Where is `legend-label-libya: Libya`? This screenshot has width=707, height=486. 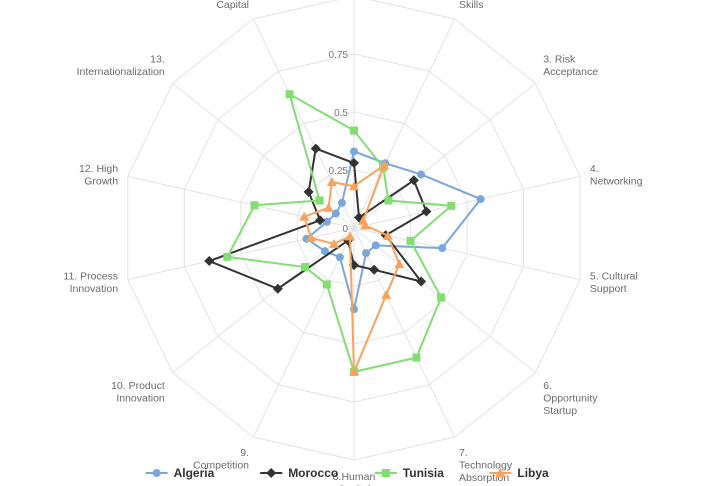
legend-label-libya: Libya is located at coordinates (533, 473).